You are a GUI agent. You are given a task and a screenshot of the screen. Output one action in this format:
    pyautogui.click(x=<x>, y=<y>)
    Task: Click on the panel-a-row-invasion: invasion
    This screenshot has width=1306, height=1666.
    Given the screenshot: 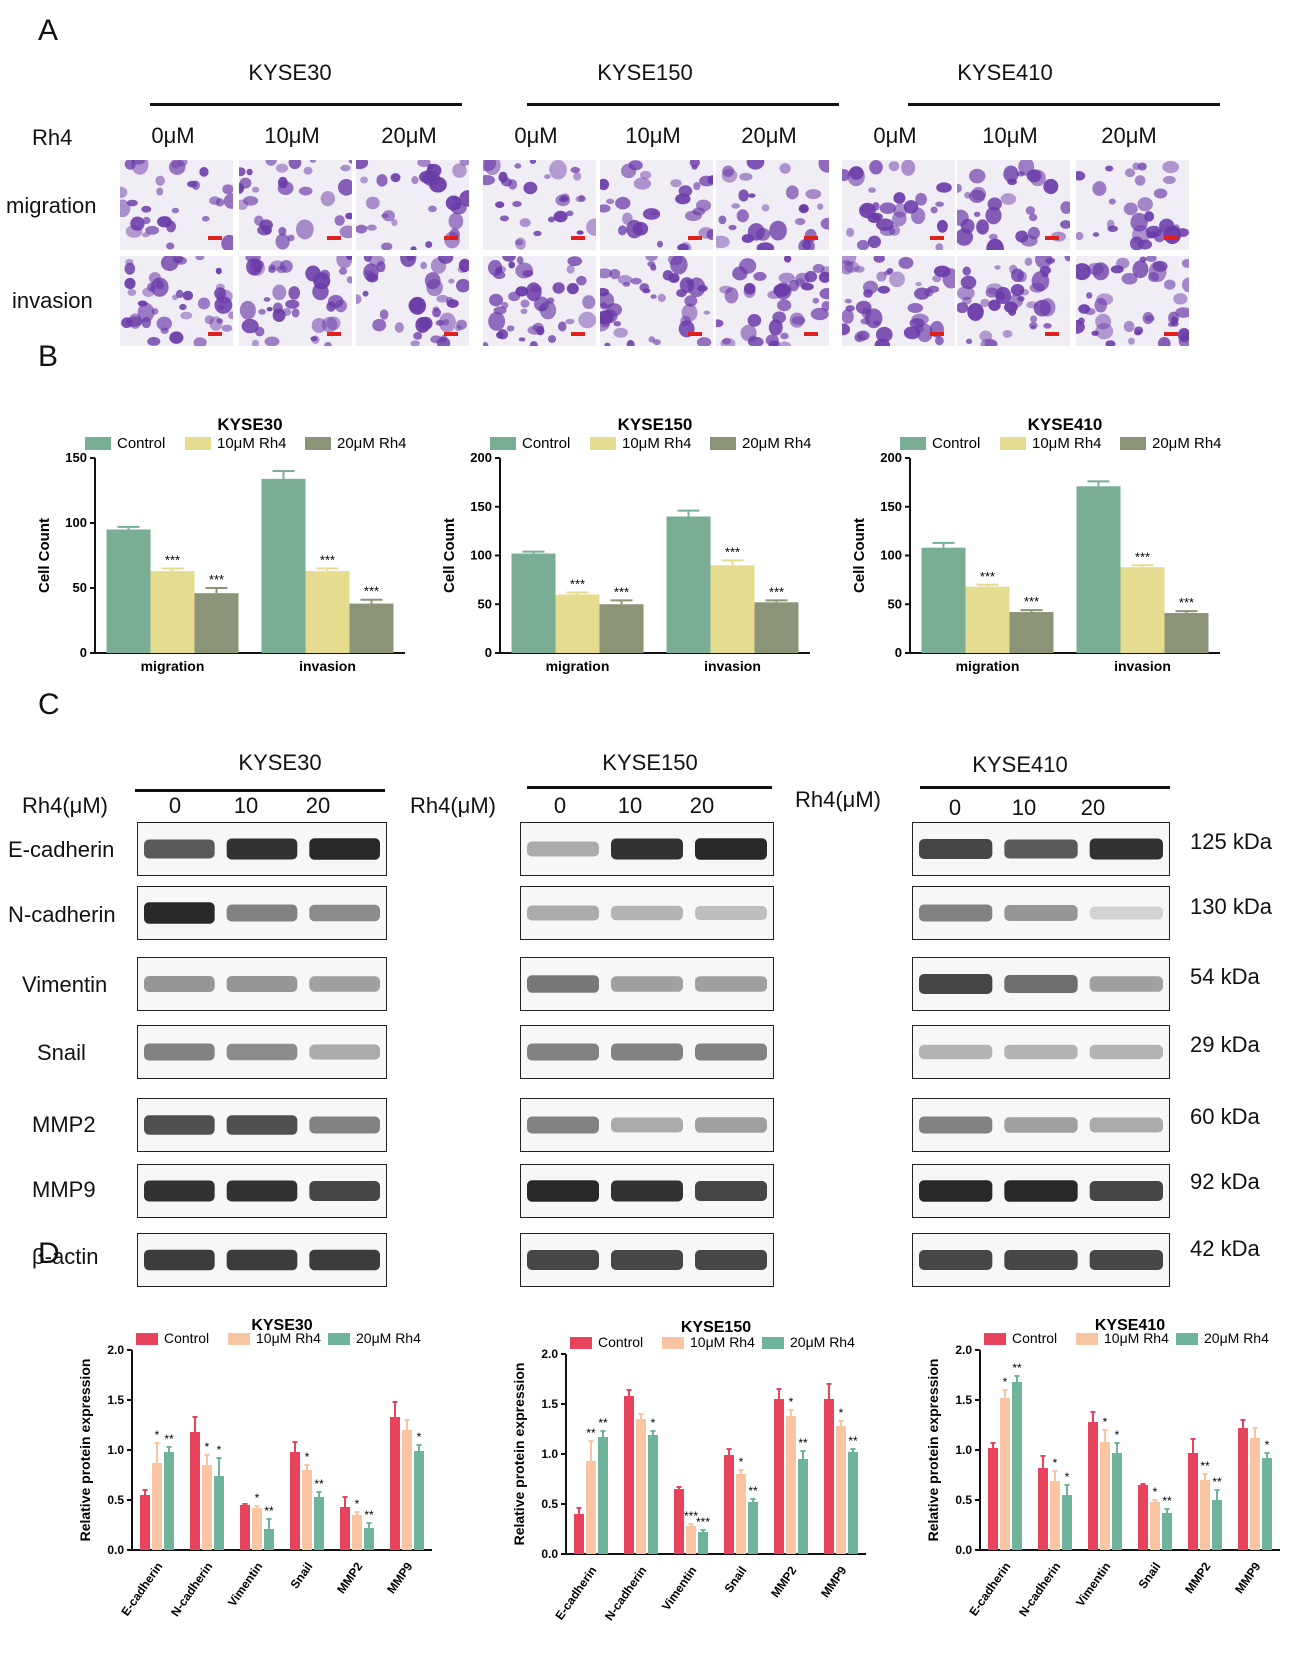 What is the action you would take?
    pyautogui.click(x=52, y=300)
    